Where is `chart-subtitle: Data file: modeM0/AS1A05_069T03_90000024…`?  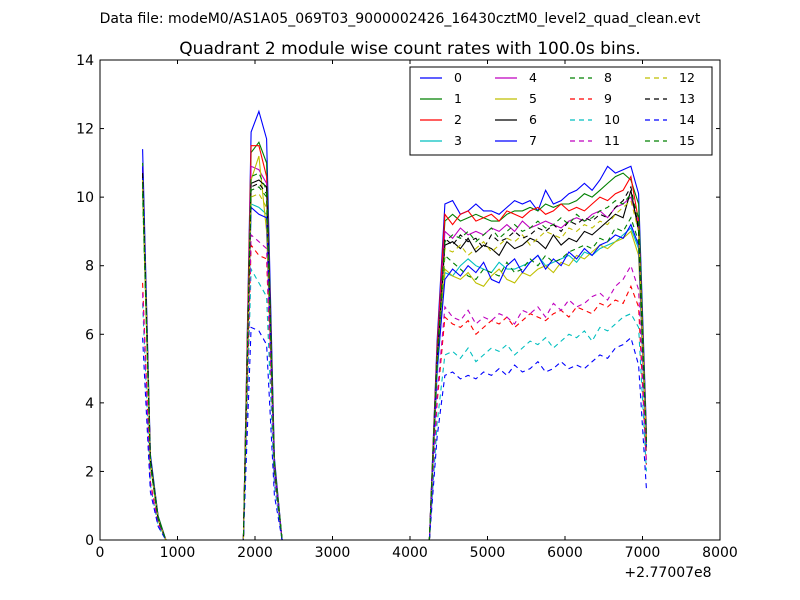
chart-subtitle: Data file: modeM0/AS1A05_069T03_90000024… is located at coordinates (400, 19).